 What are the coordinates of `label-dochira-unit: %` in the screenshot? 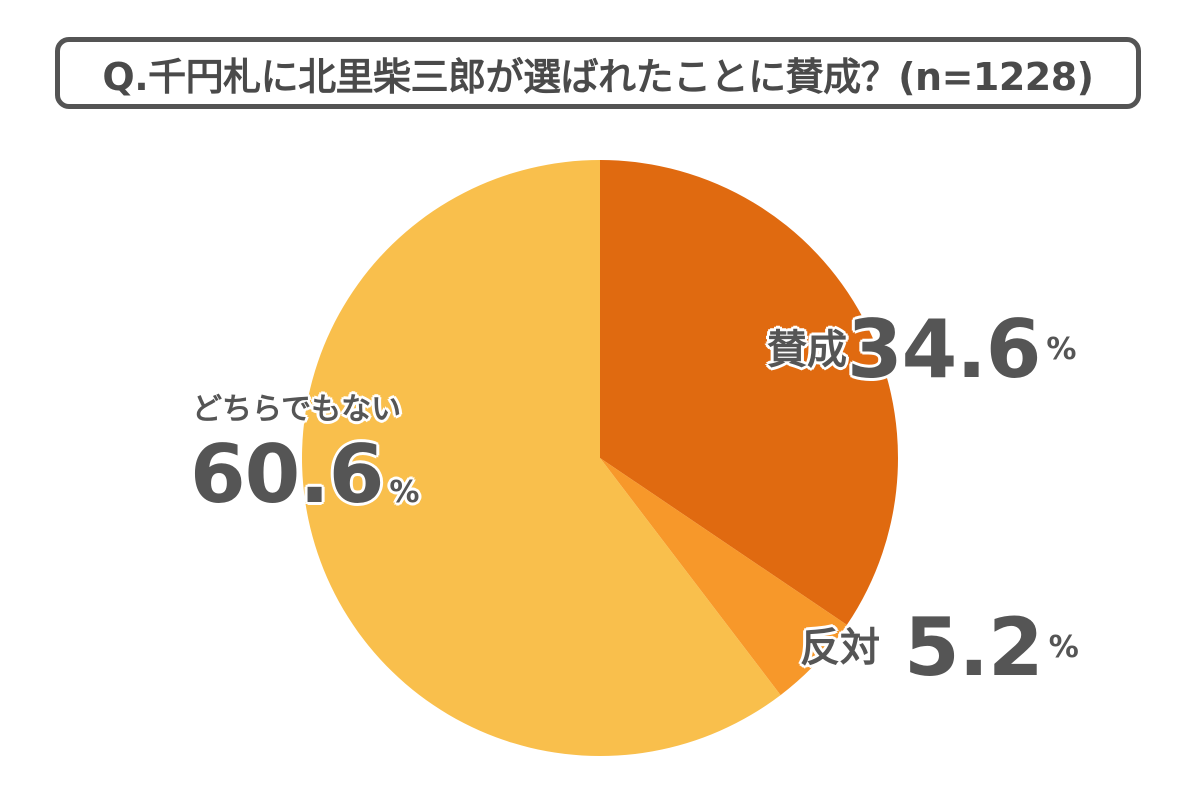 It's located at (404, 492).